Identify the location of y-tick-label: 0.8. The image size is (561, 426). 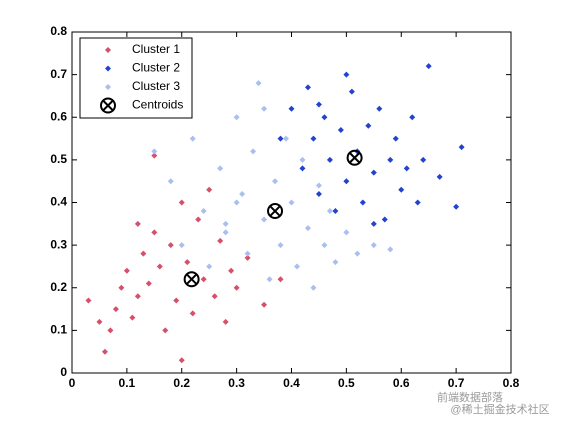
(58, 31).